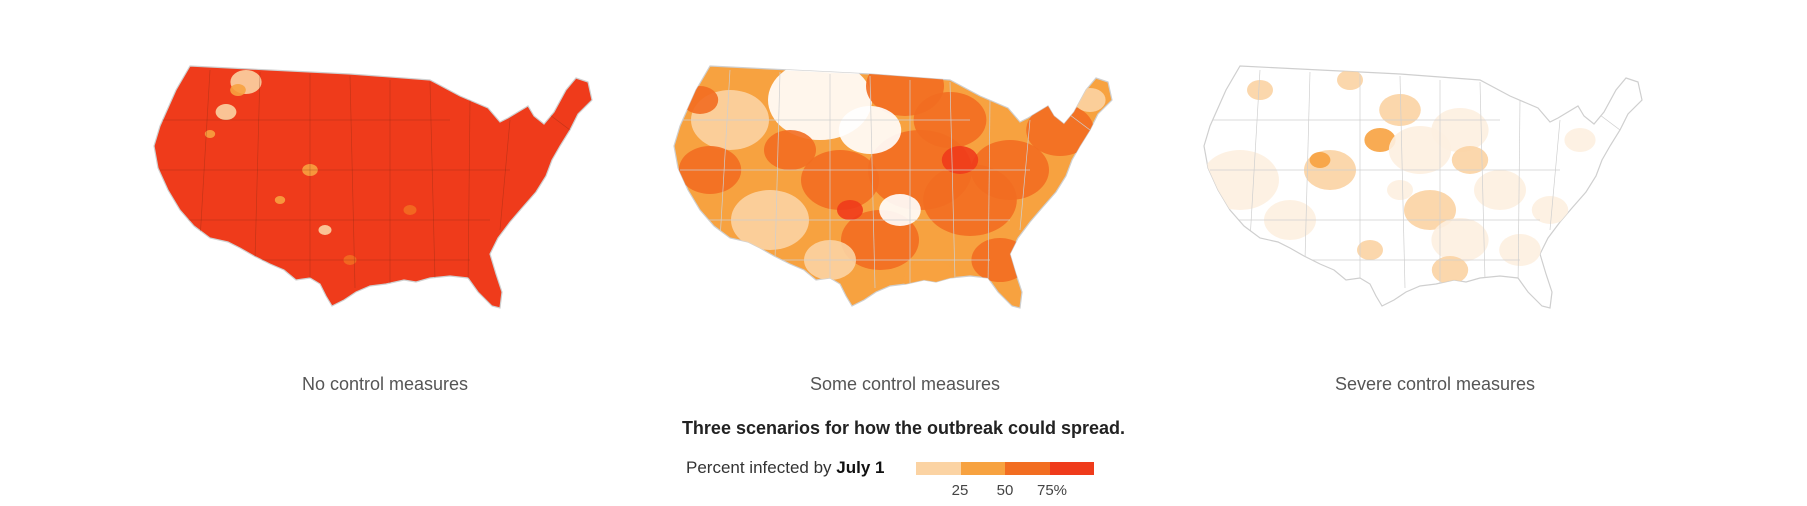 The image size is (1807, 506). I want to click on us-outline, so click(373, 187).